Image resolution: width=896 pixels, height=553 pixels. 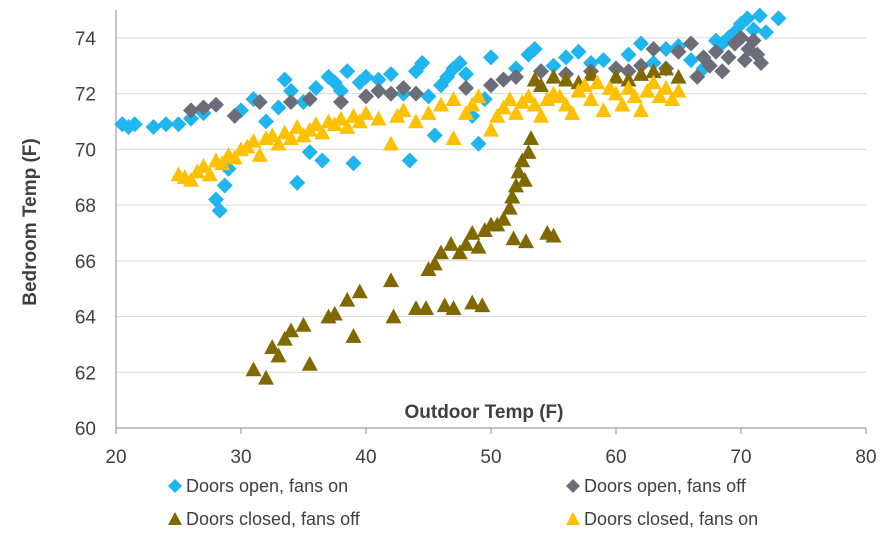 What do you see at coordinates (85, 95) in the screenshot?
I see `y-tick-label: 72` at bounding box center [85, 95].